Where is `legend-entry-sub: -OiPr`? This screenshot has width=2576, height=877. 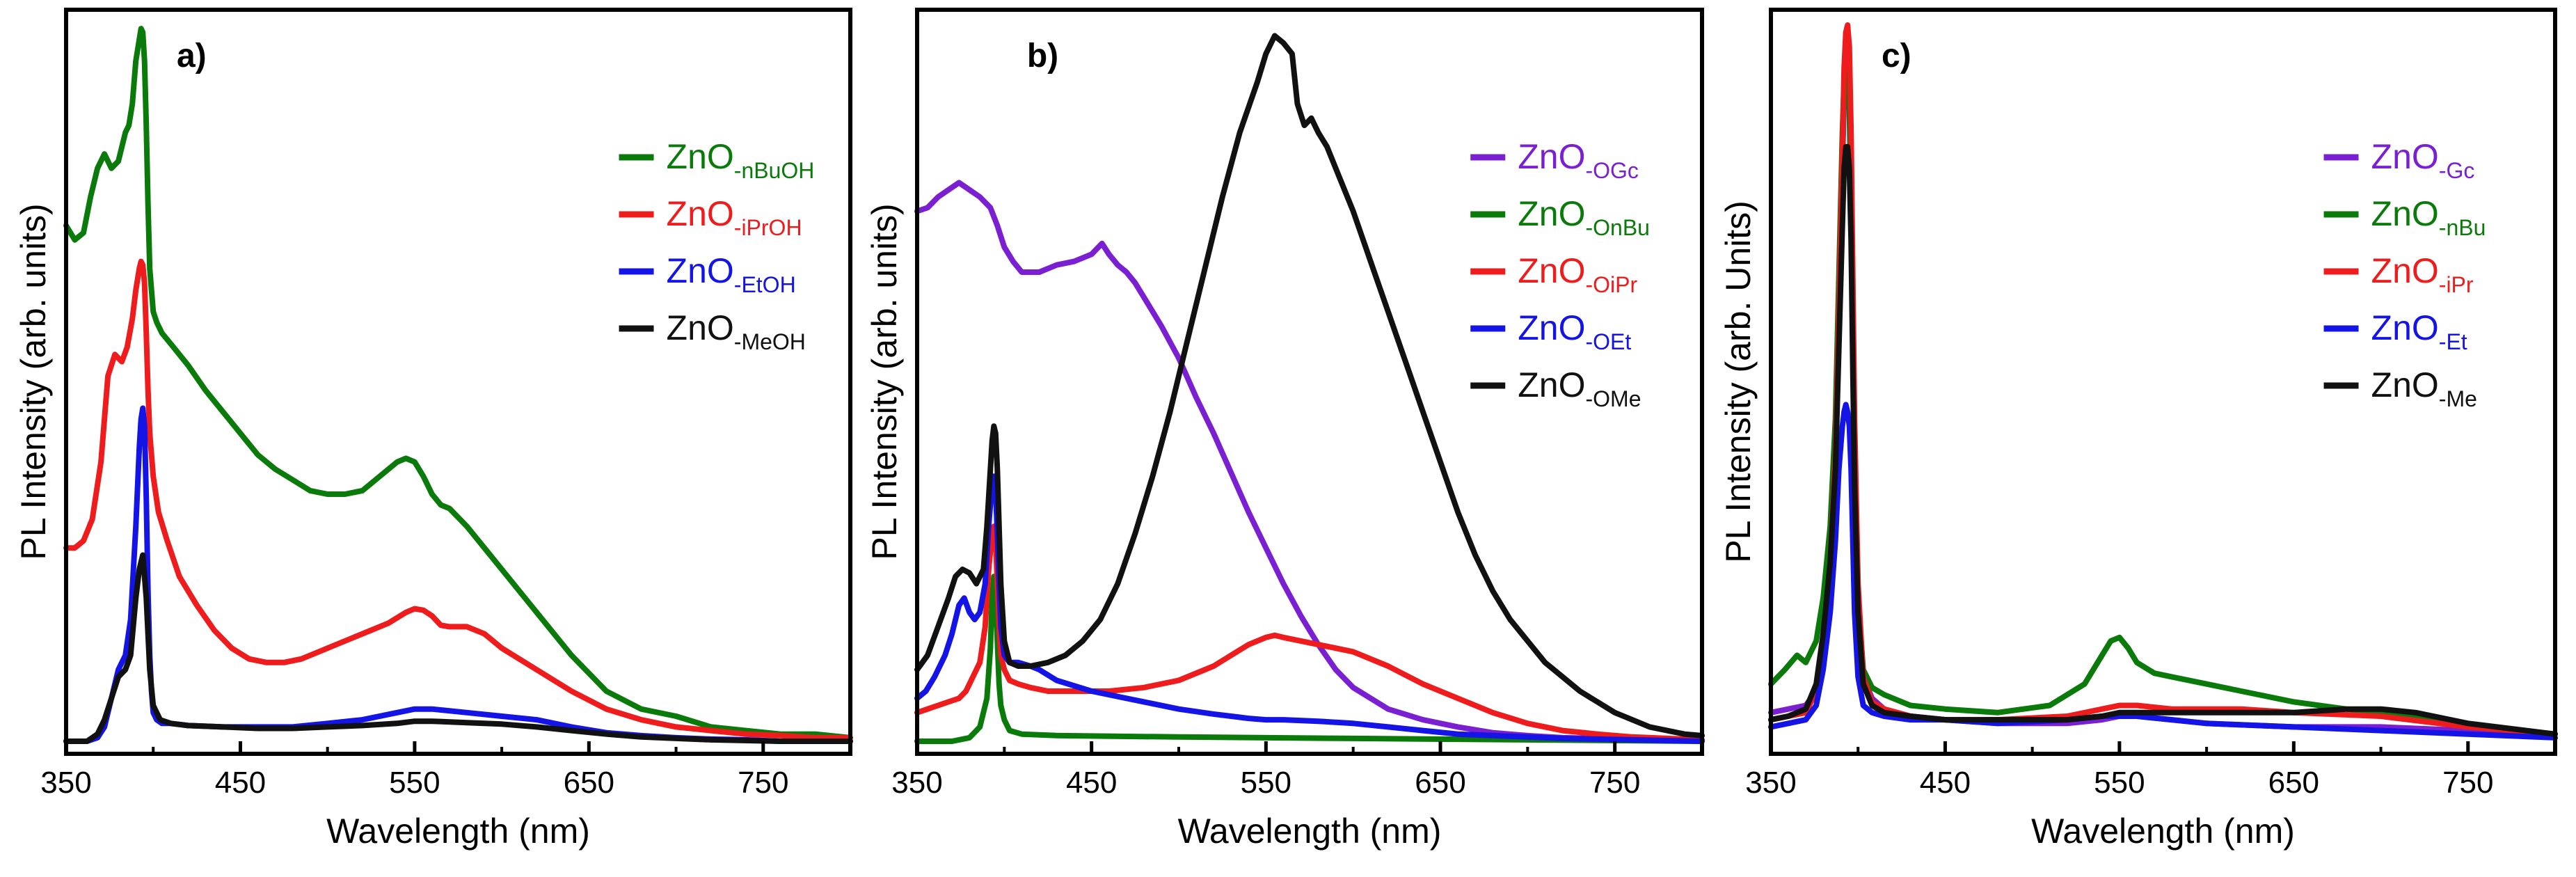 legend-entry-sub: -OiPr is located at coordinates (1611, 284).